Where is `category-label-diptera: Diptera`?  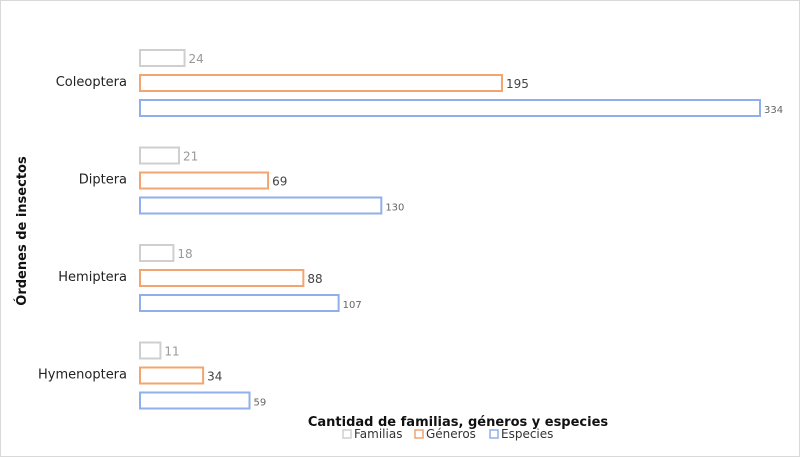
category-label-diptera: Diptera is located at coordinates (103, 180).